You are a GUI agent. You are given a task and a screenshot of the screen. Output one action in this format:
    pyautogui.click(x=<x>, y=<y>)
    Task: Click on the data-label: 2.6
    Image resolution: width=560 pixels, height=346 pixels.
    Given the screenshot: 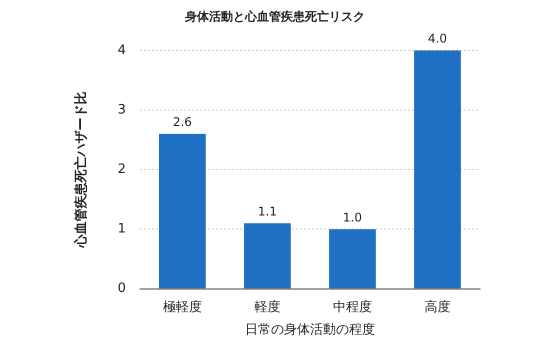 What is the action you would take?
    pyautogui.click(x=182, y=121)
    